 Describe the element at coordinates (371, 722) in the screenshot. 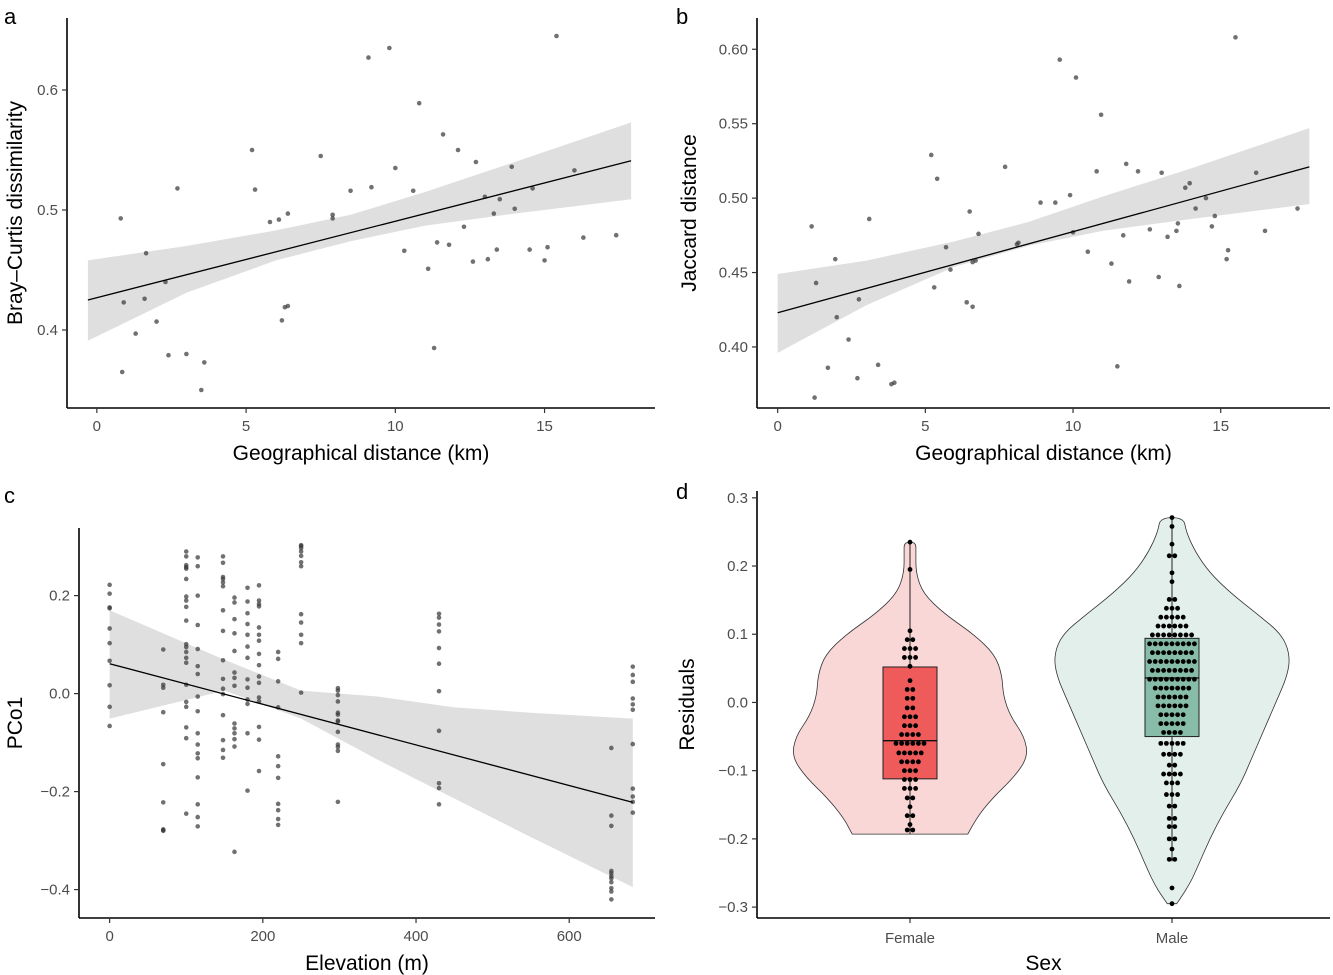

I see `scatter-points` at that location.